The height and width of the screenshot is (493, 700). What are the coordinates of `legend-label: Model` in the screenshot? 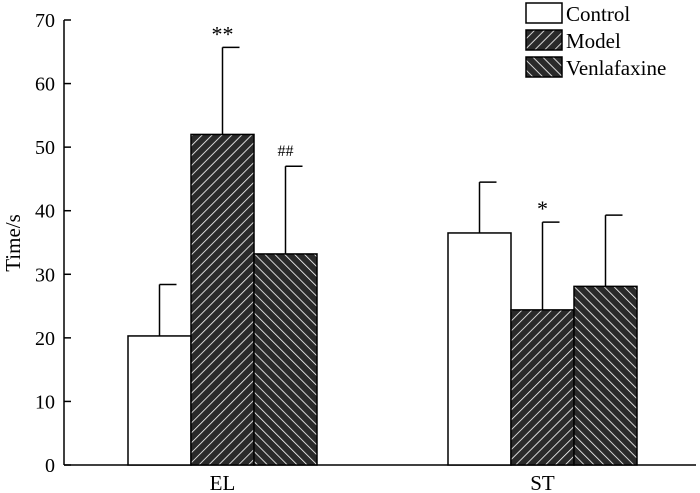 It's located at (593, 41).